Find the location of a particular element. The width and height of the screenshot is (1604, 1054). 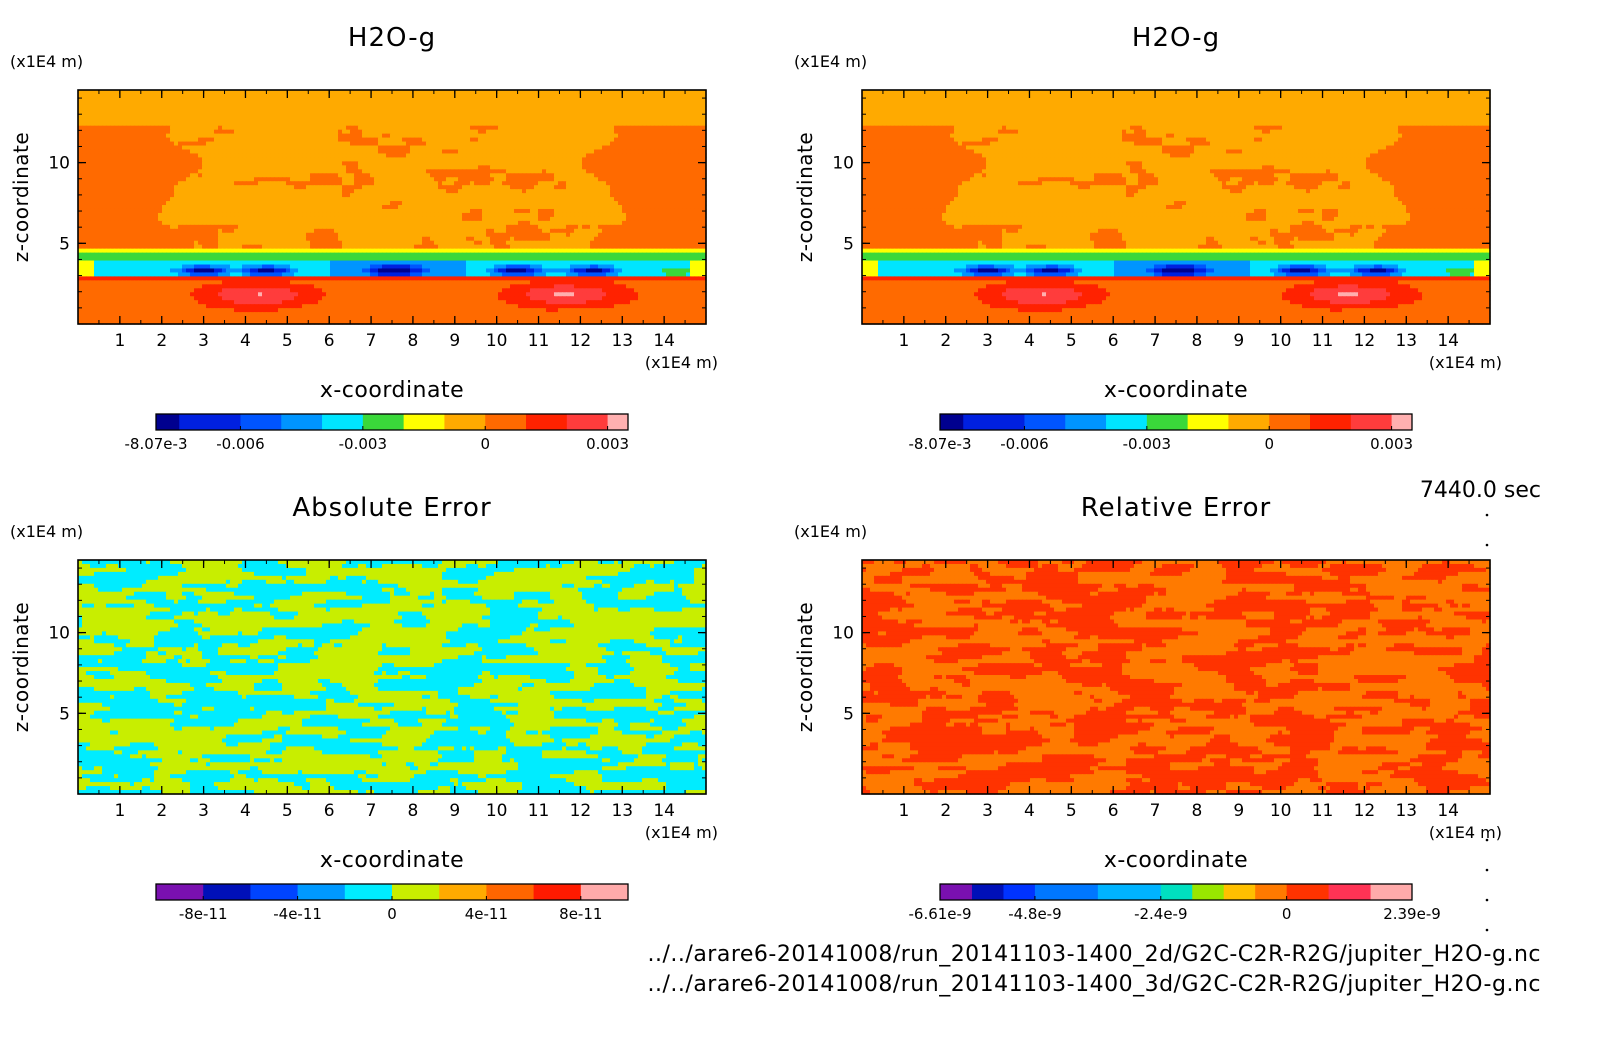

chart-title: H2O-g is located at coordinates (392, 38).